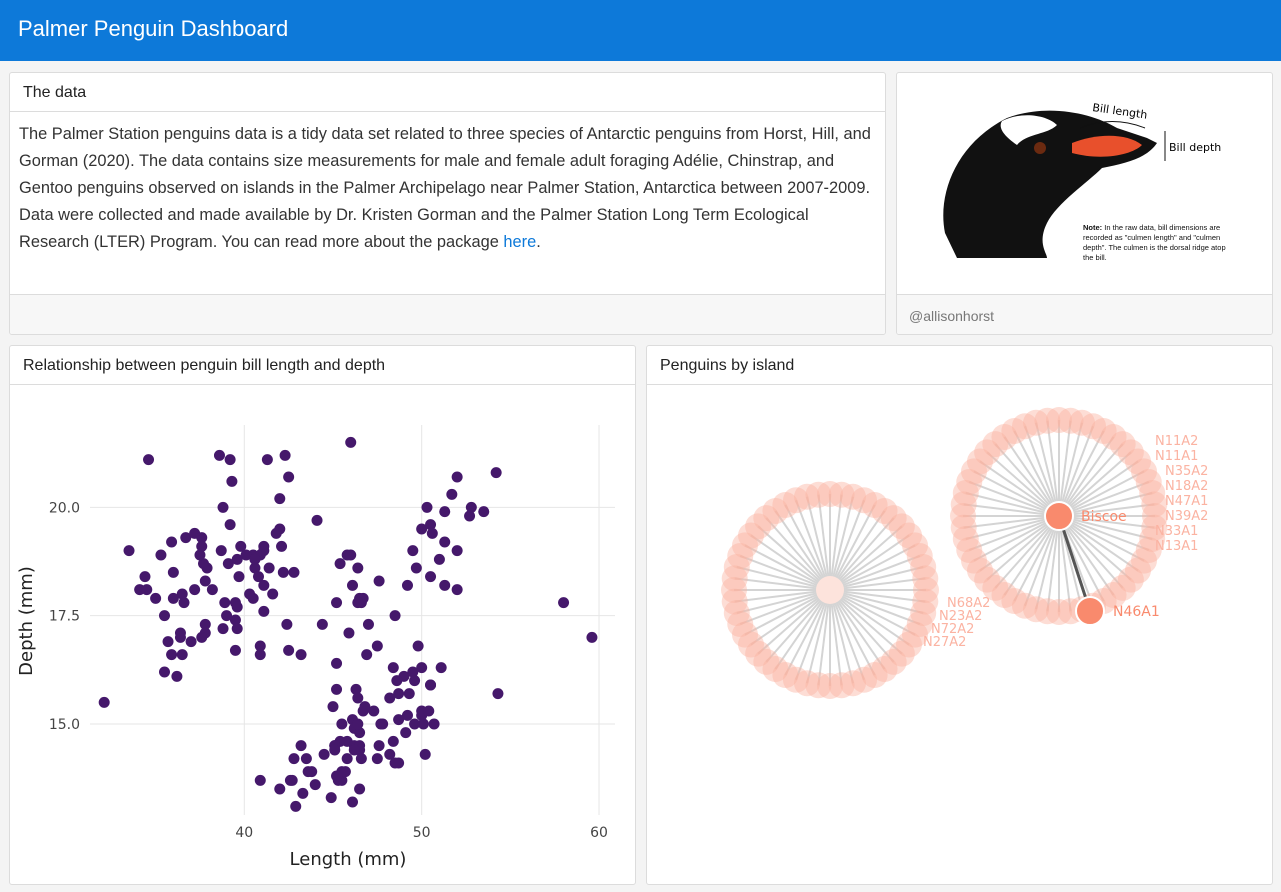 This screenshot has height=892, width=1281. I want to click on node-label: N27A2, so click(944, 642).